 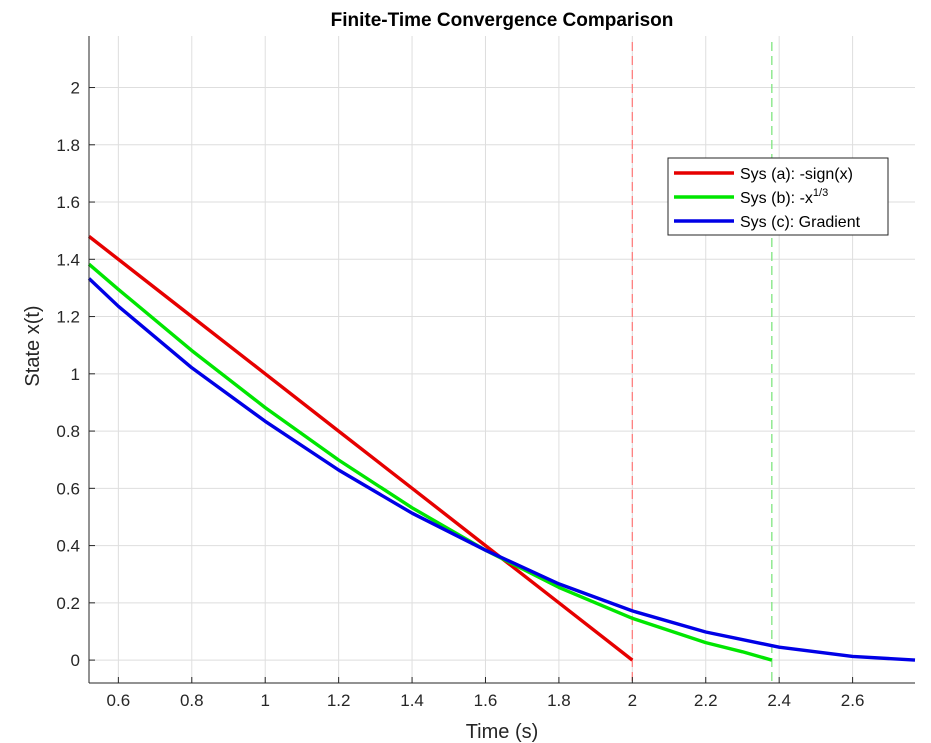 What do you see at coordinates (68, 603) in the screenshot?
I see `y-tick-label: 0.2` at bounding box center [68, 603].